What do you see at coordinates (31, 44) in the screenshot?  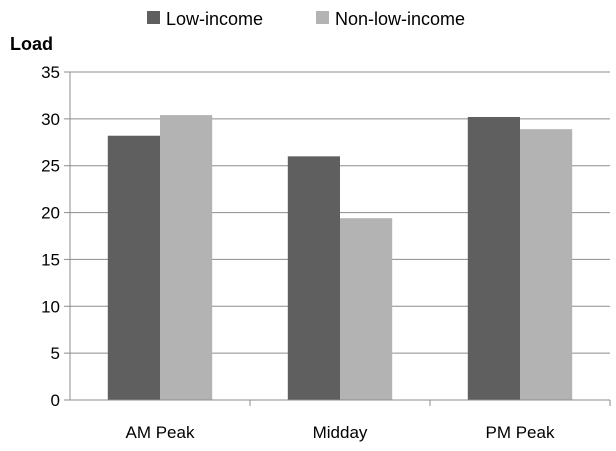 I see `y-axis-label: Load` at bounding box center [31, 44].